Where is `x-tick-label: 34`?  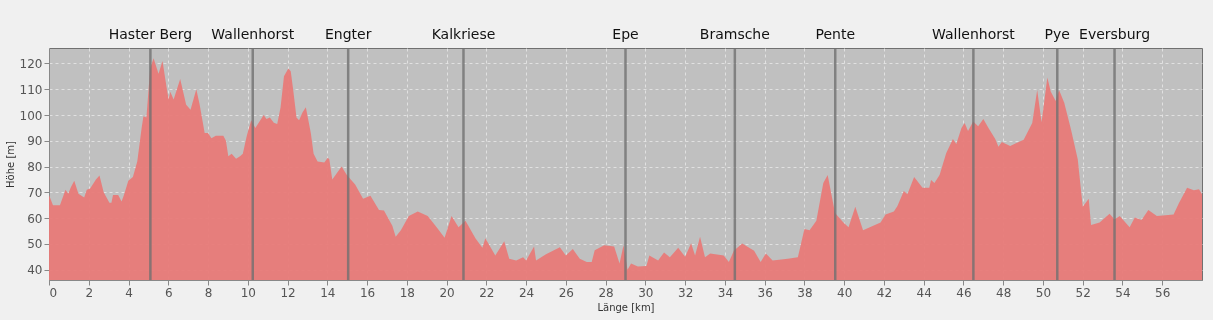 x-tick-label: 34 is located at coordinates (725, 292).